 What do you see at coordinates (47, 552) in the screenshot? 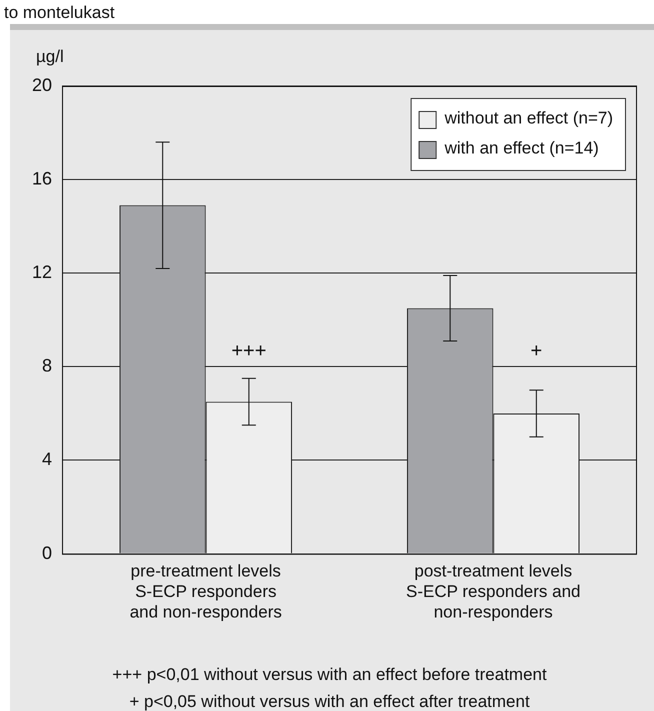
I see `y-tick-label: 0` at bounding box center [47, 552].